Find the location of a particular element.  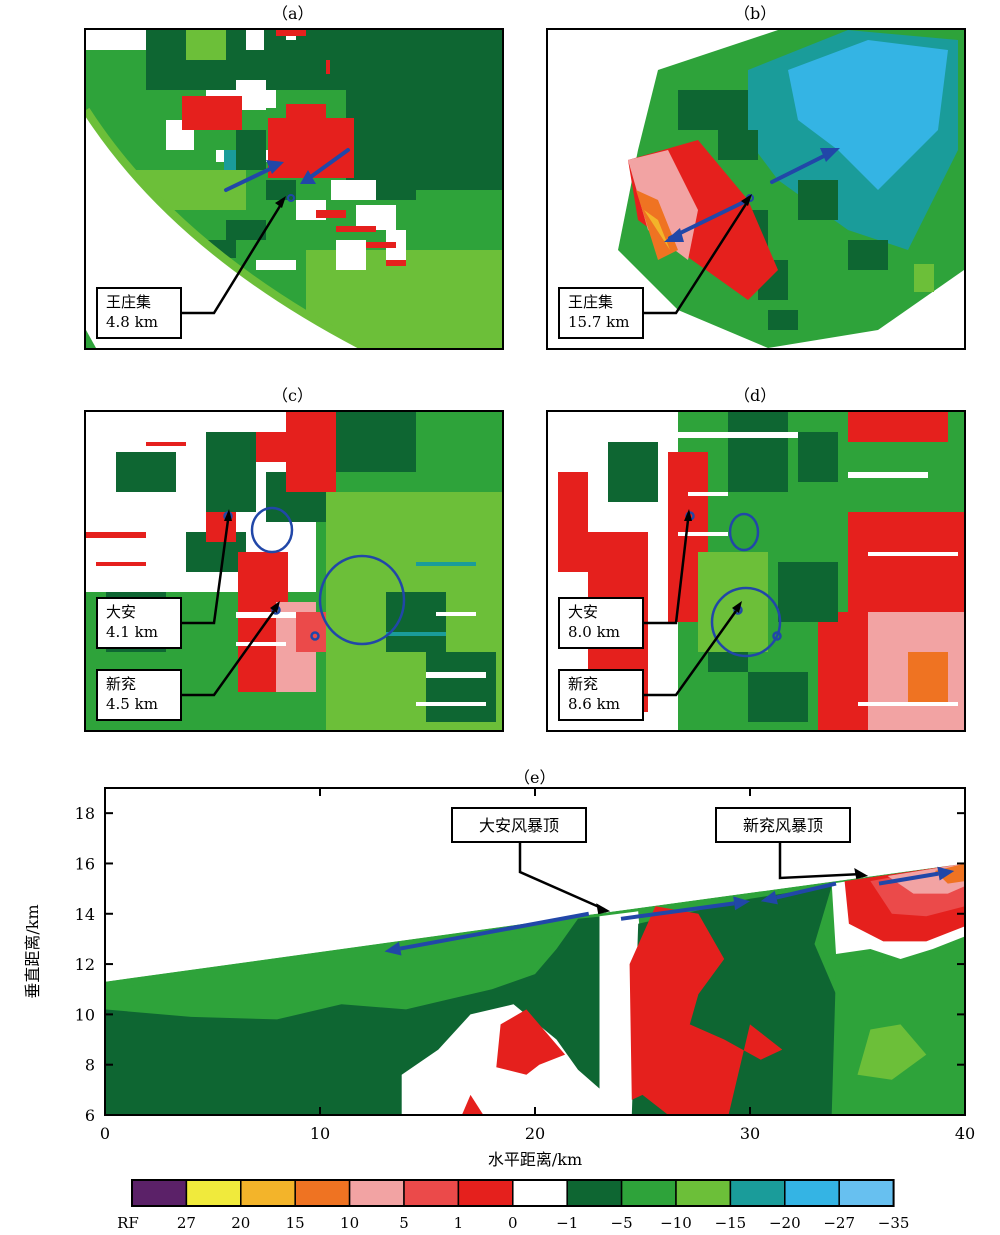

callout-b-name: 王庄集 is located at coordinates (591, 302).